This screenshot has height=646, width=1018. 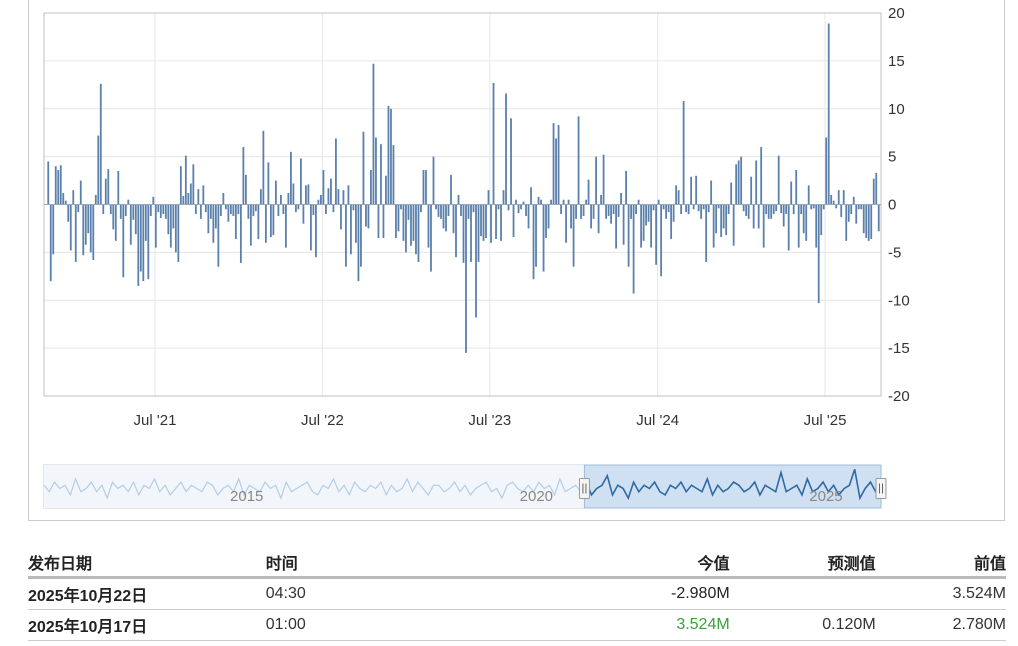 I want to click on navigator-left-handle, so click(x=584, y=488).